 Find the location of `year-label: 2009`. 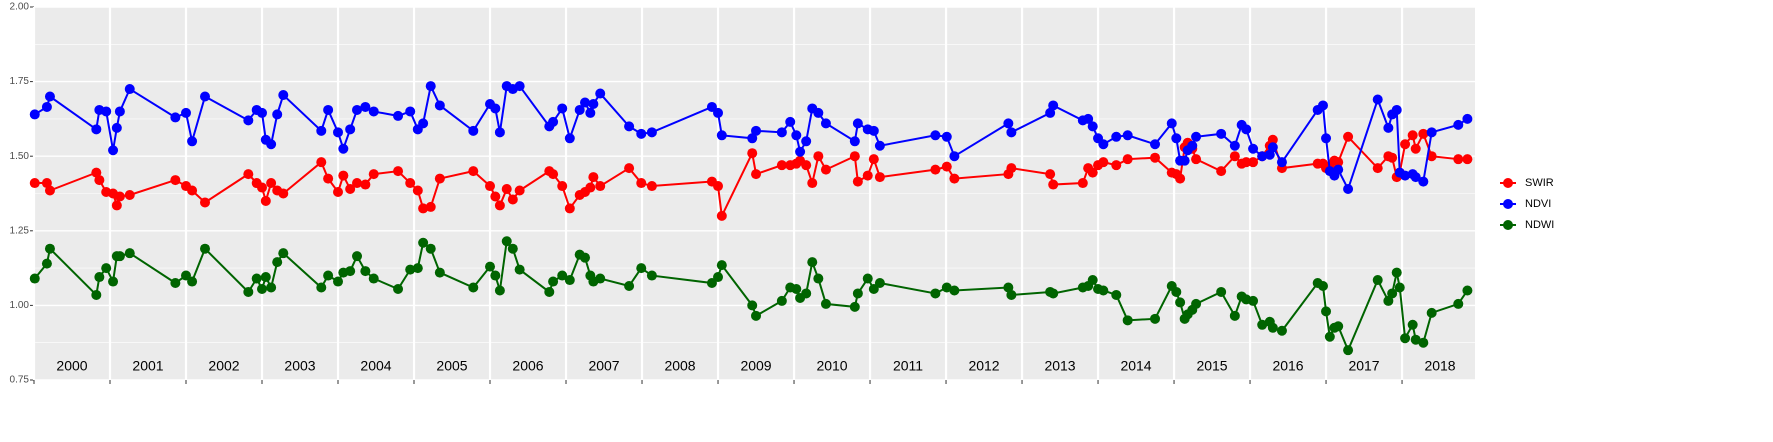

year-label: 2009 is located at coordinates (755, 366).